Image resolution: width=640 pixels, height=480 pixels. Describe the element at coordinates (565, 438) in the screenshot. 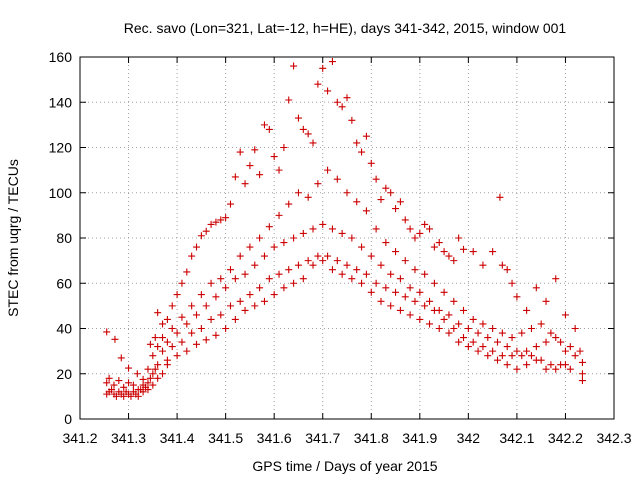

I see `x-tick-label: 342.2` at that location.